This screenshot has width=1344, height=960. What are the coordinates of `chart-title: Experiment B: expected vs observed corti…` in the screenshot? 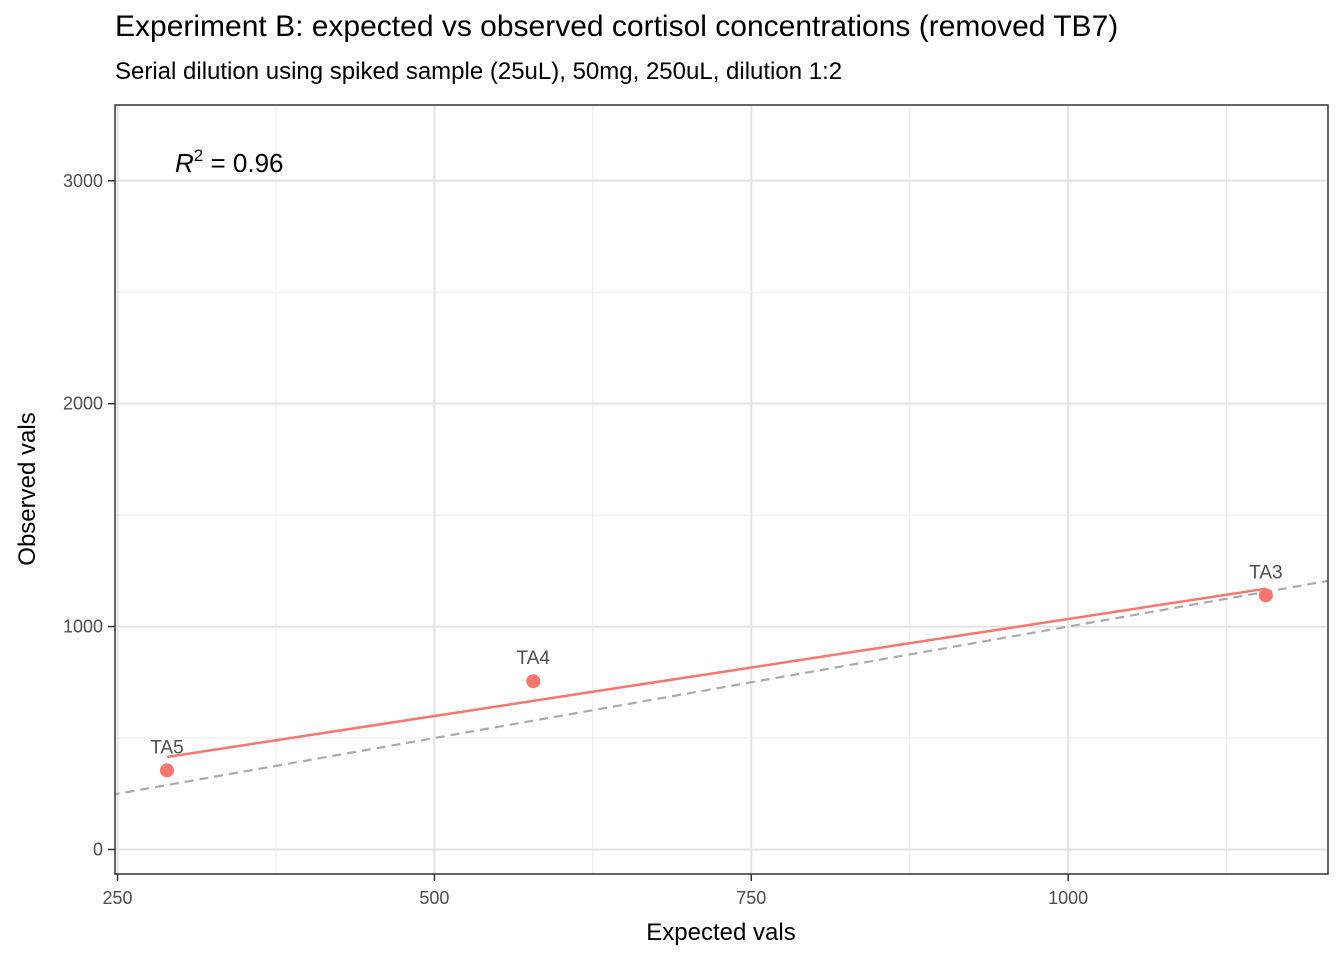 It's located at (617, 26).